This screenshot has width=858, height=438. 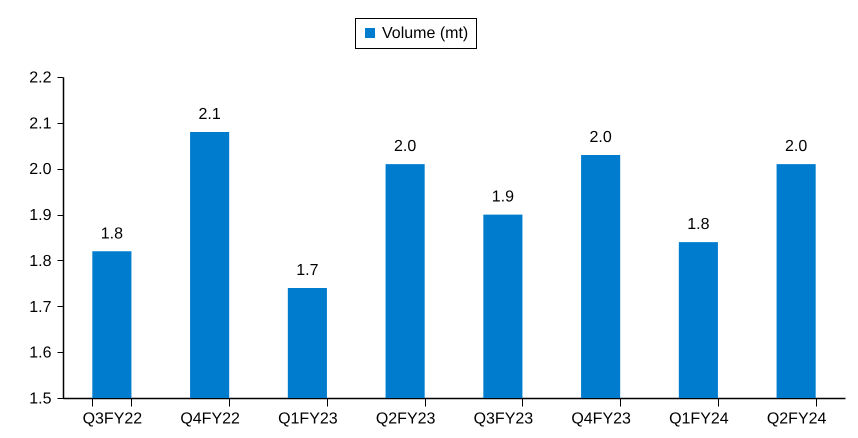 I want to click on x-tick-label: Q4FY23, so click(x=601, y=419).